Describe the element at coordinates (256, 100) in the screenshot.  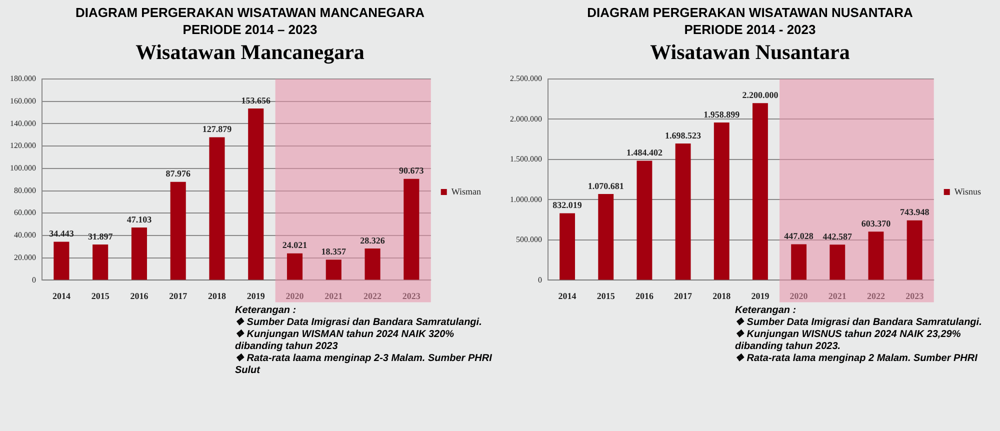
I see `data-label: 153.656` at that location.